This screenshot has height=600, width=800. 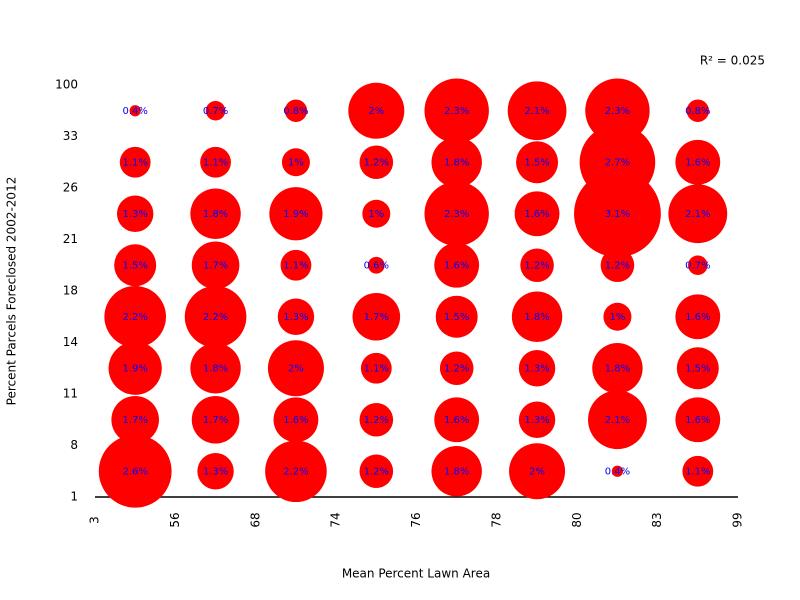 What do you see at coordinates (70, 239) in the screenshot?
I see `y-tick-label: 21` at bounding box center [70, 239].